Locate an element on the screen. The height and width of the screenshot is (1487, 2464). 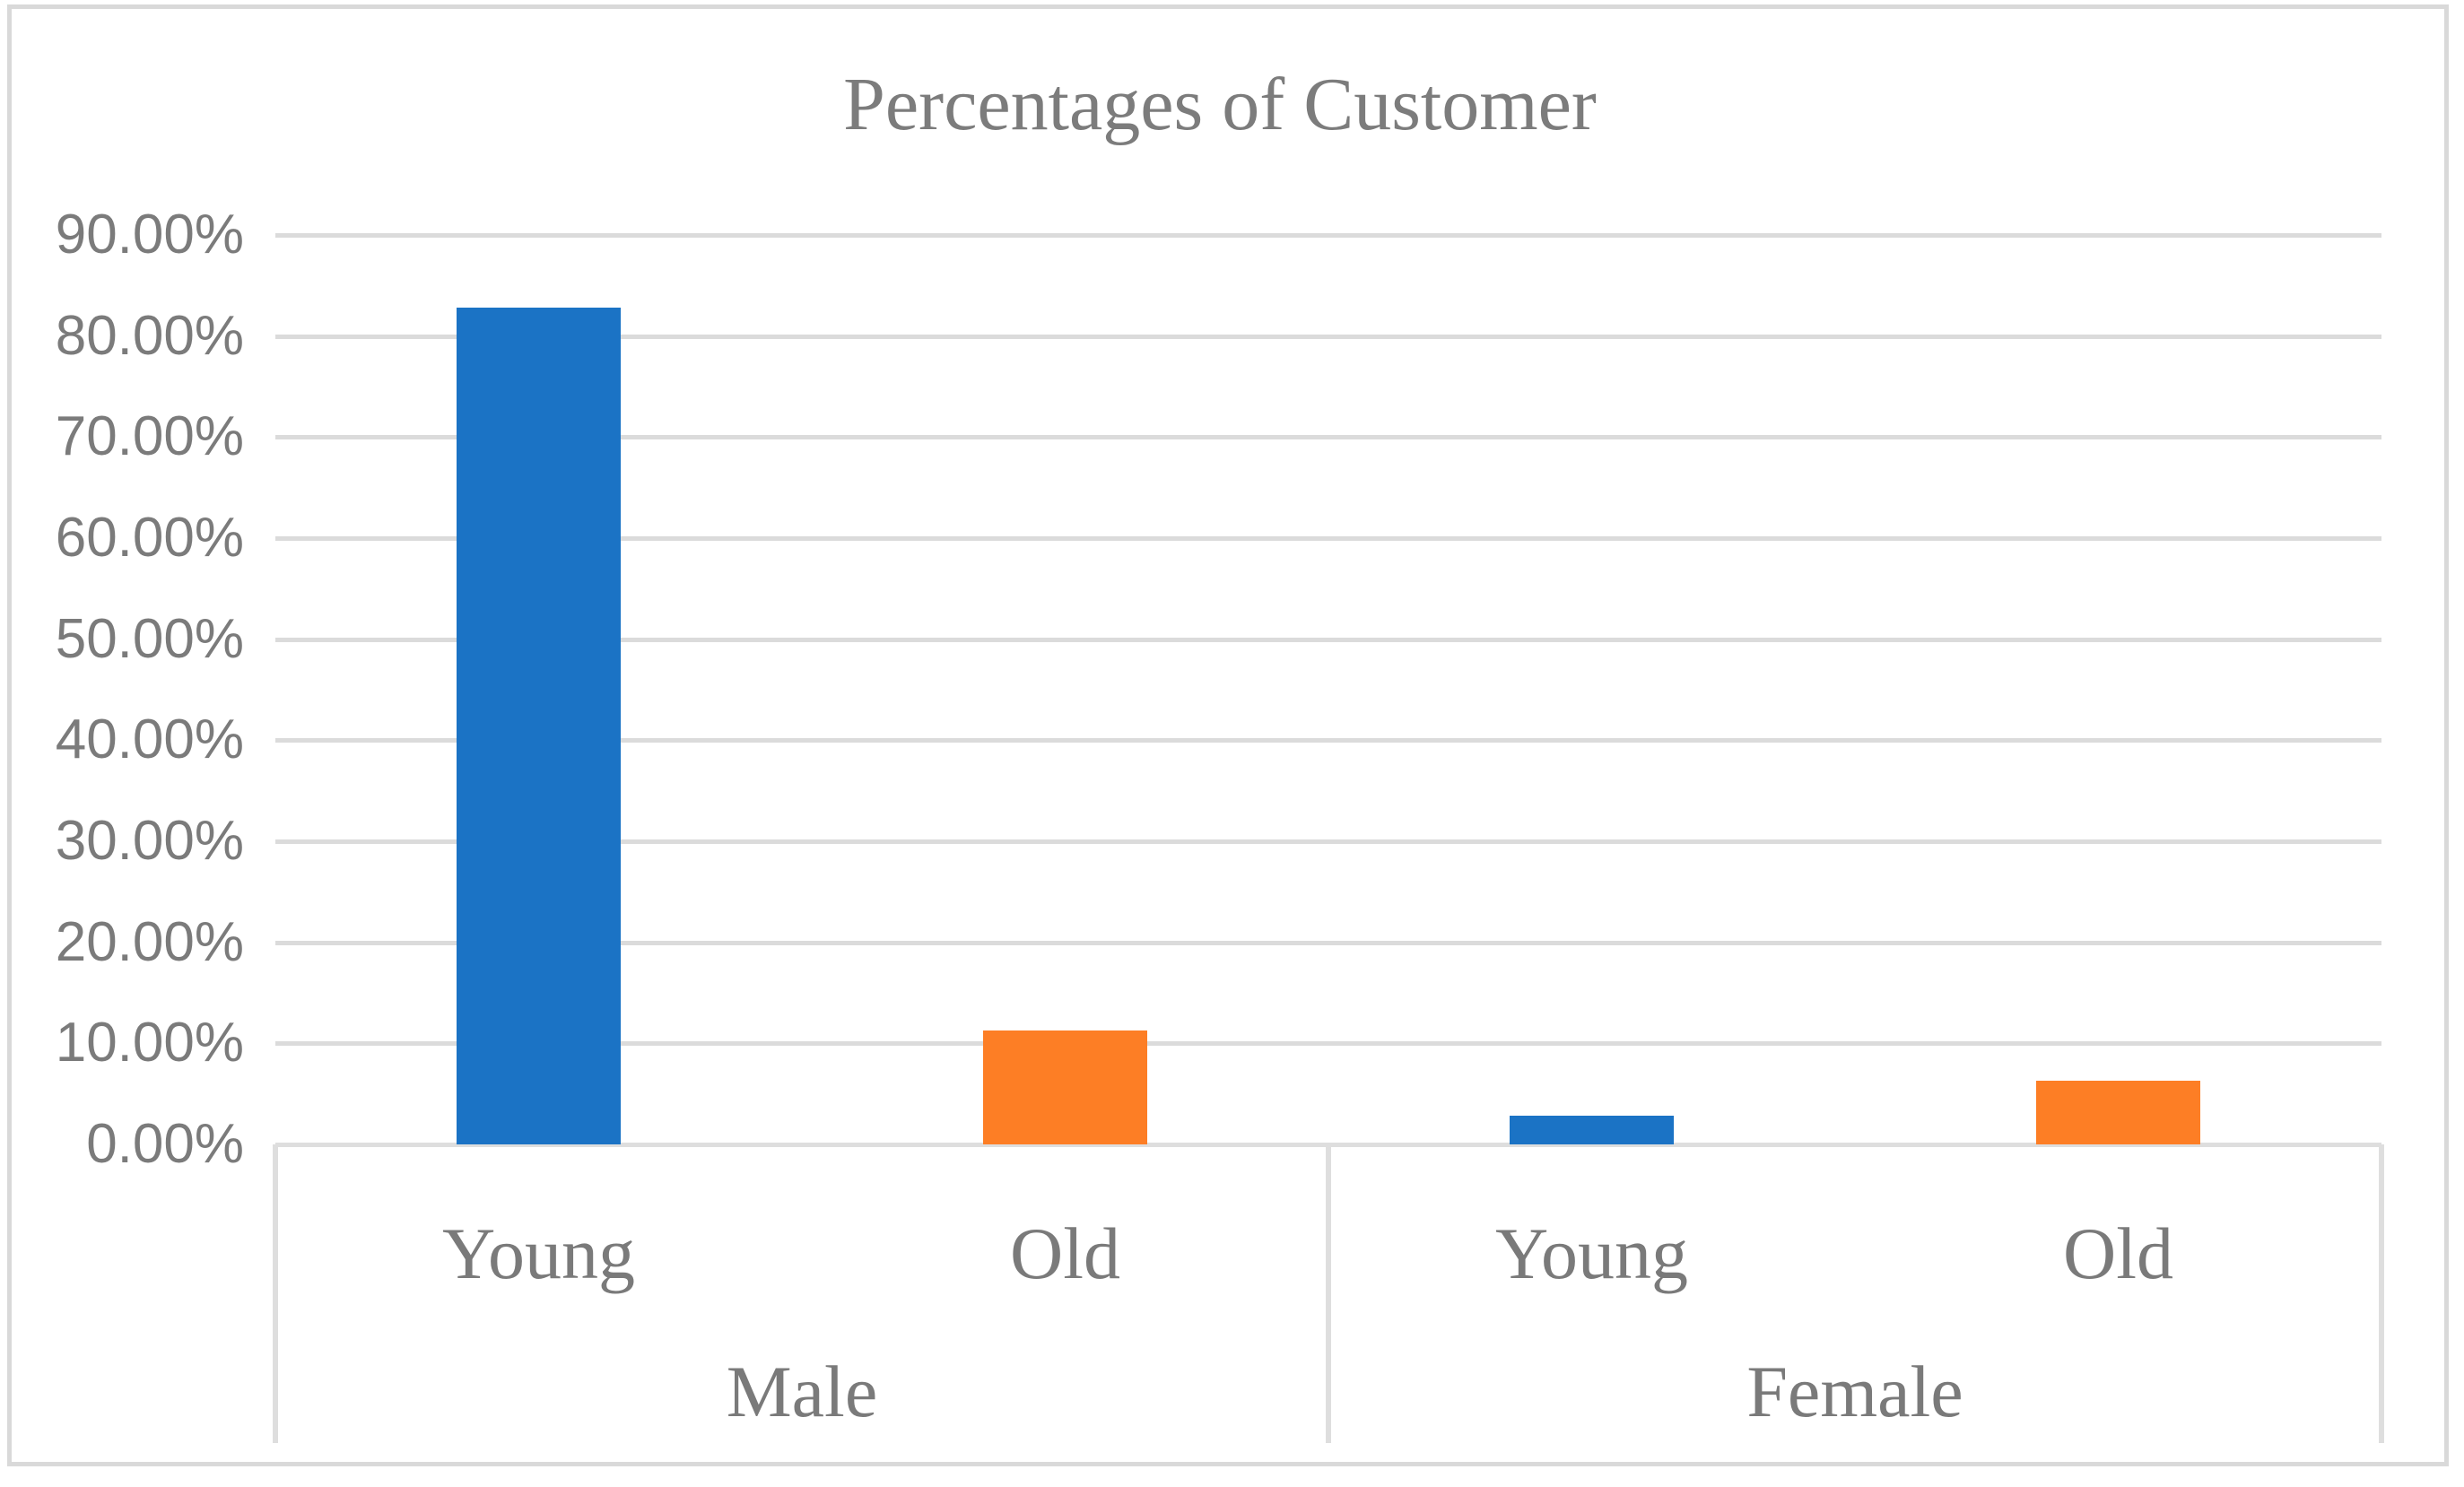
group-label-female: Female is located at coordinates (1854, 1391).